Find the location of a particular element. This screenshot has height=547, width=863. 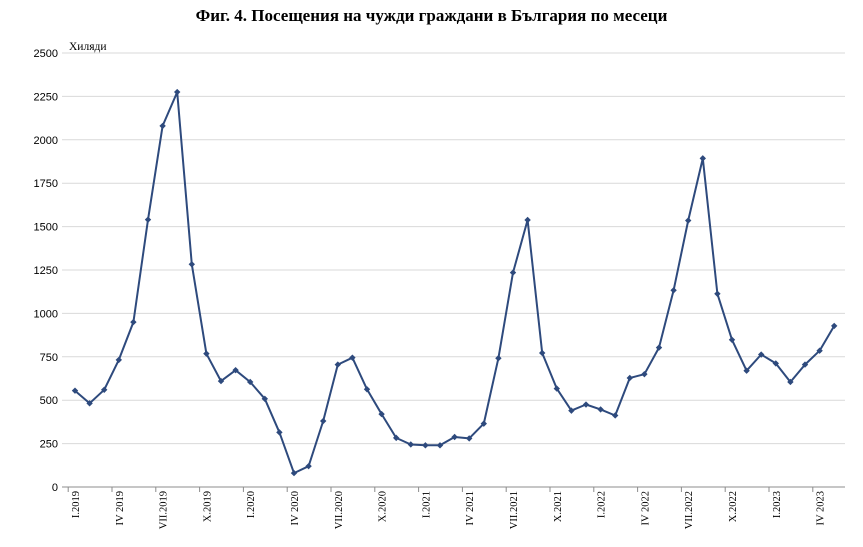

x-tick-label: IV 2022 is located at coordinates (645, 508).